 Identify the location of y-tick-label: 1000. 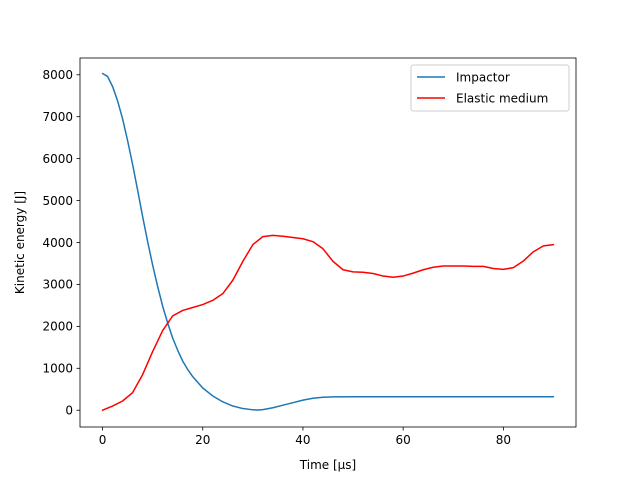
(57, 369).